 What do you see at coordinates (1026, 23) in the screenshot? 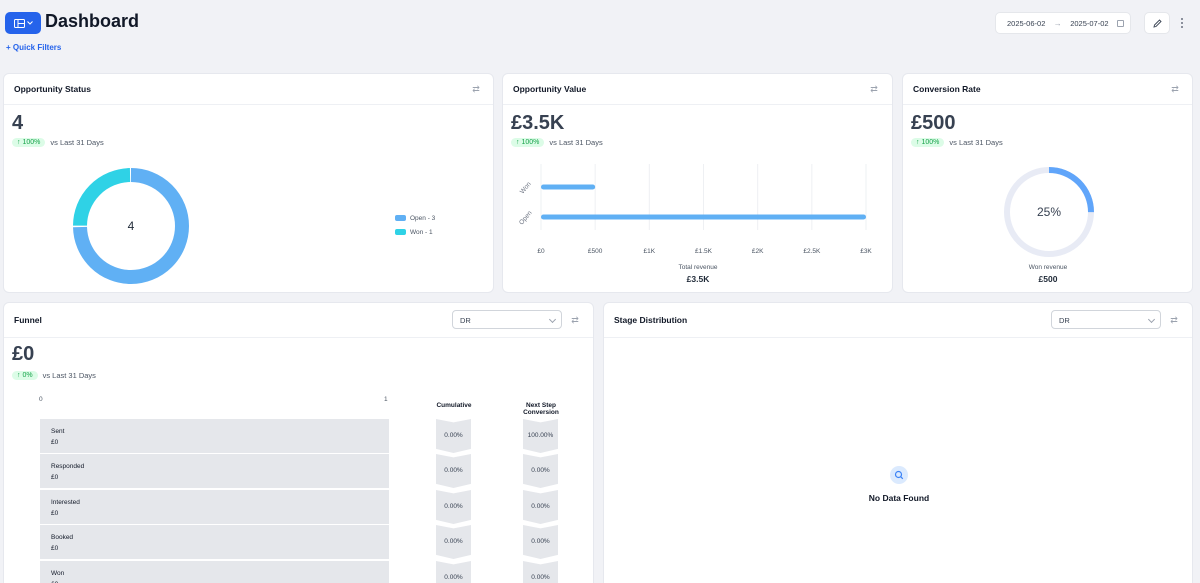
I see `date-start: 2025-06-02` at bounding box center [1026, 23].